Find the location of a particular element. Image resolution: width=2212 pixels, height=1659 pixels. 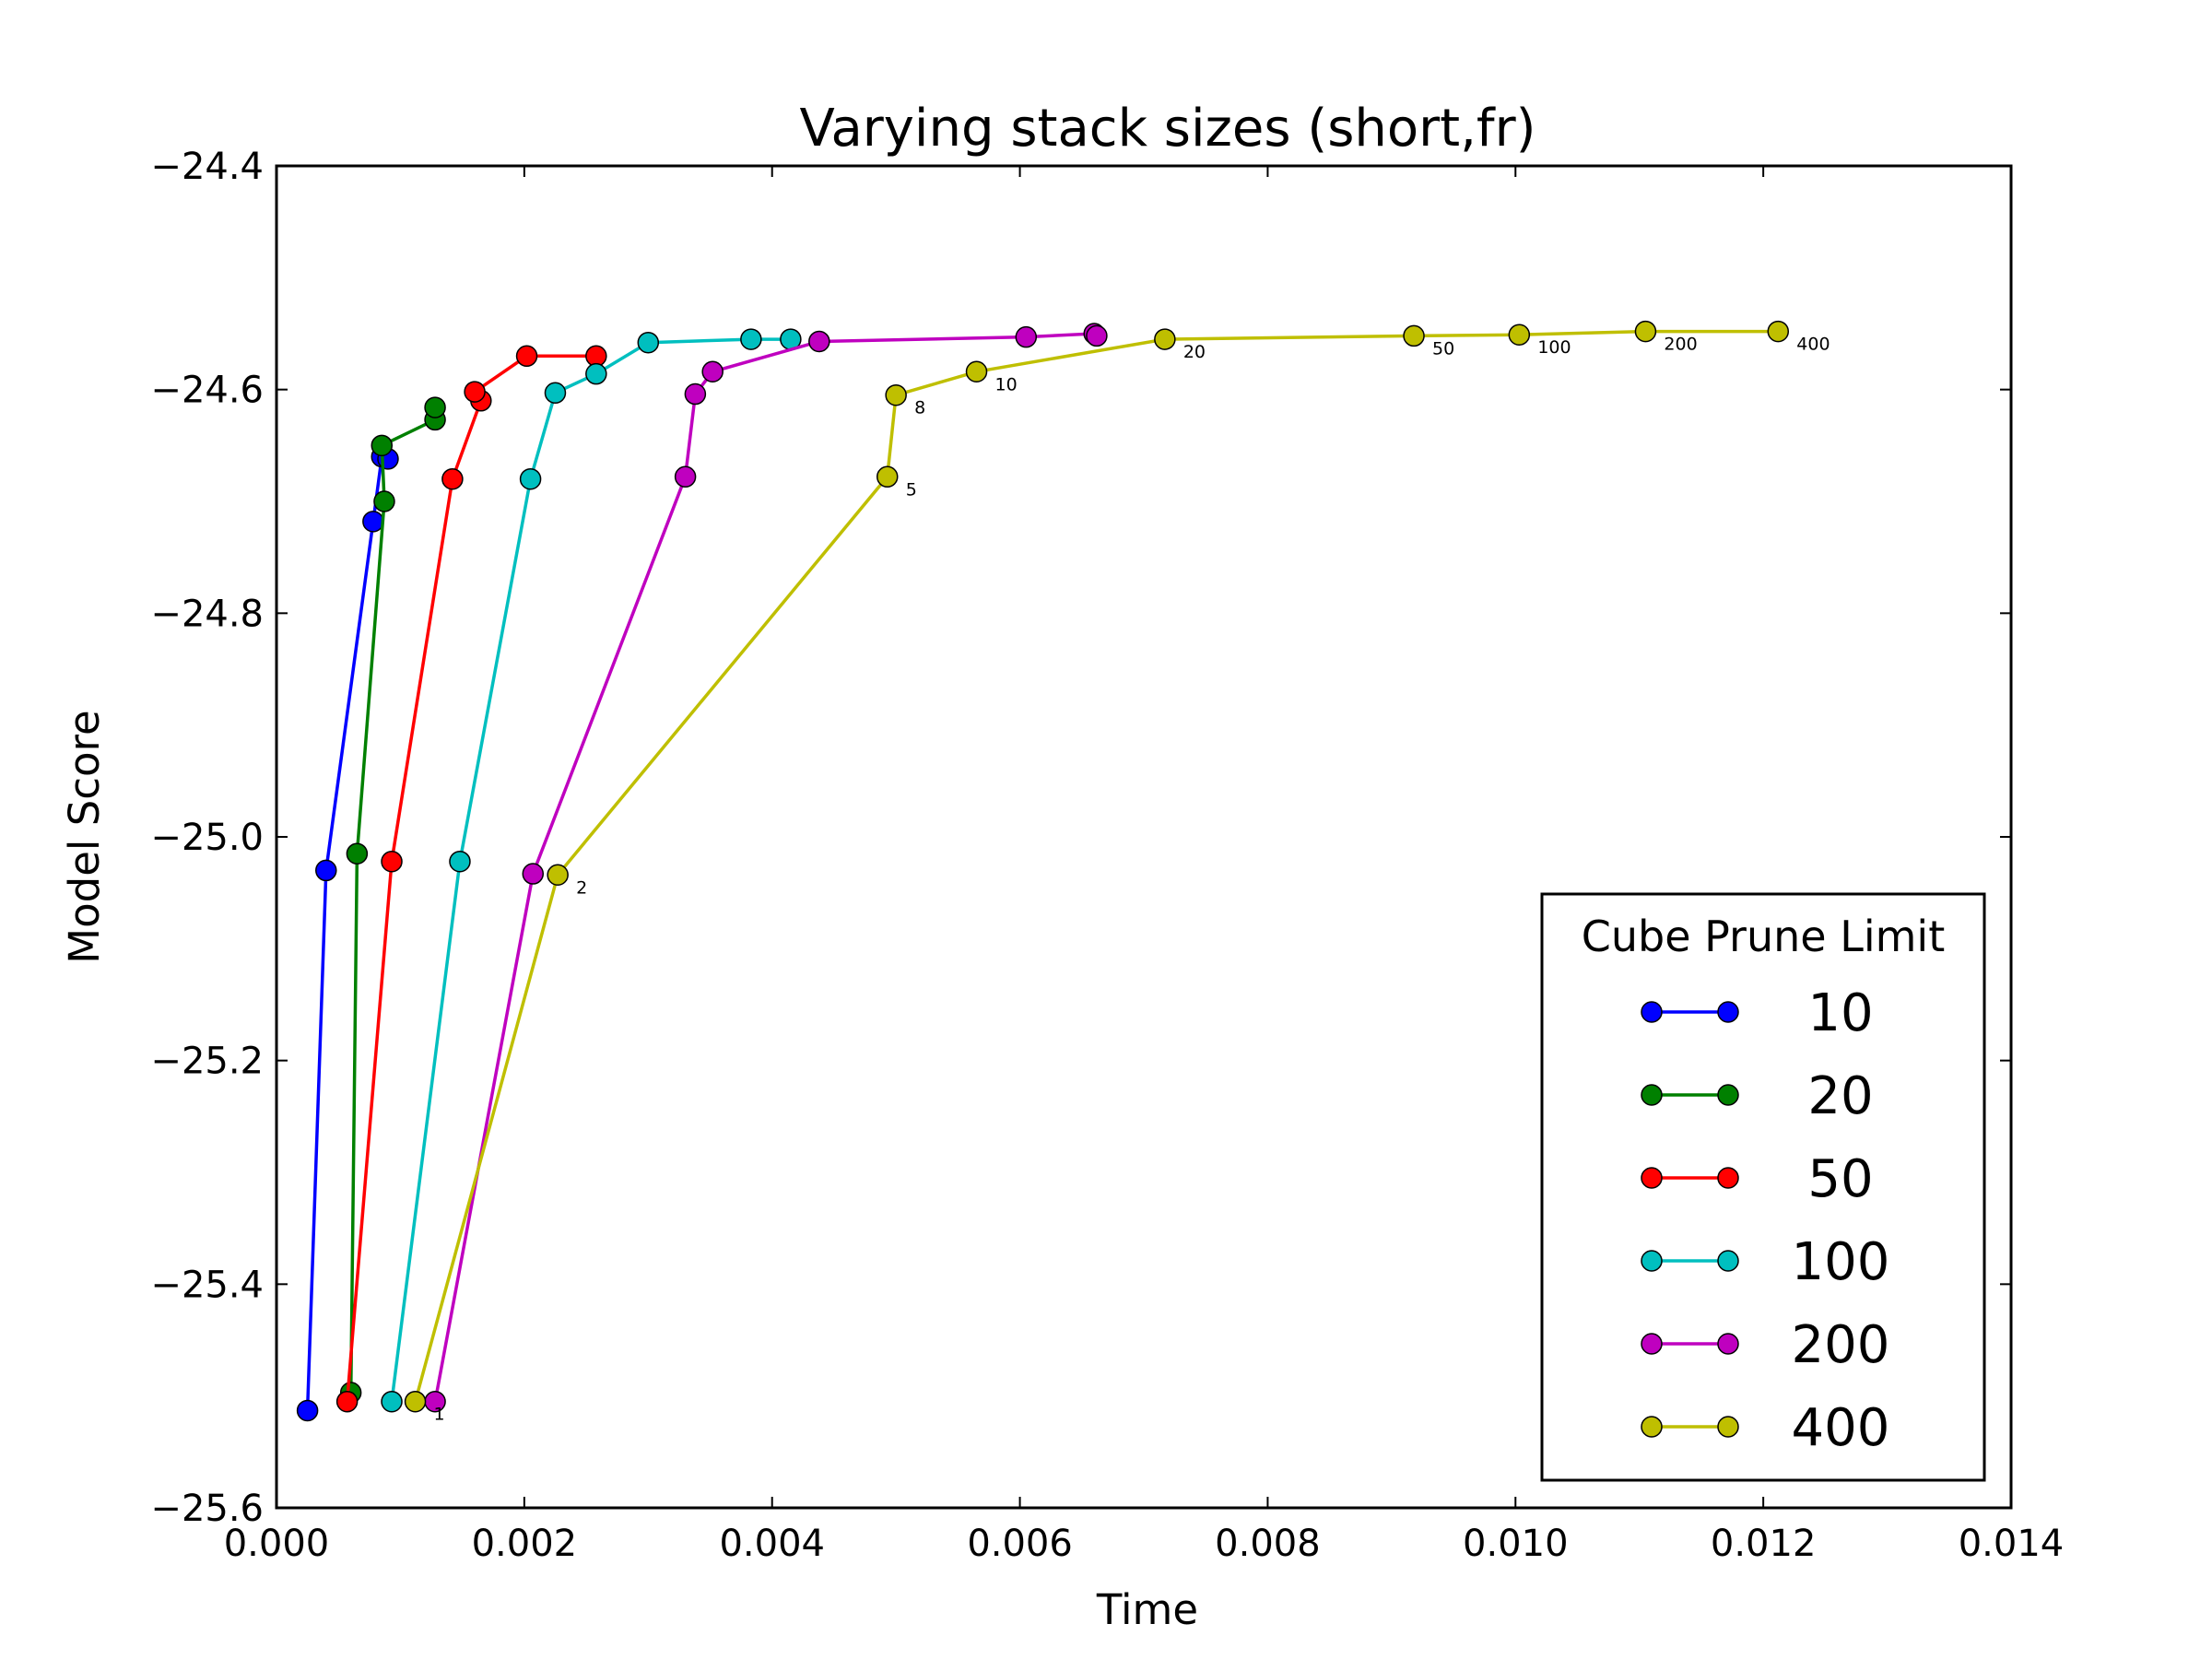

x-axis-label: Time is located at coordinates (1147, 1609).